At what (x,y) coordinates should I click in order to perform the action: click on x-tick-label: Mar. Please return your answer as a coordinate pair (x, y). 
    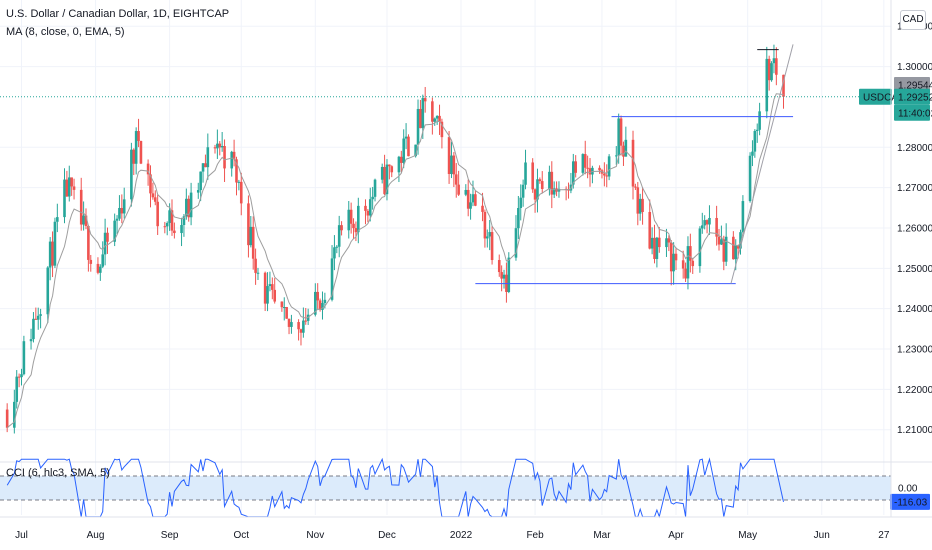
    Looking at the image, I should click on (602, 535).